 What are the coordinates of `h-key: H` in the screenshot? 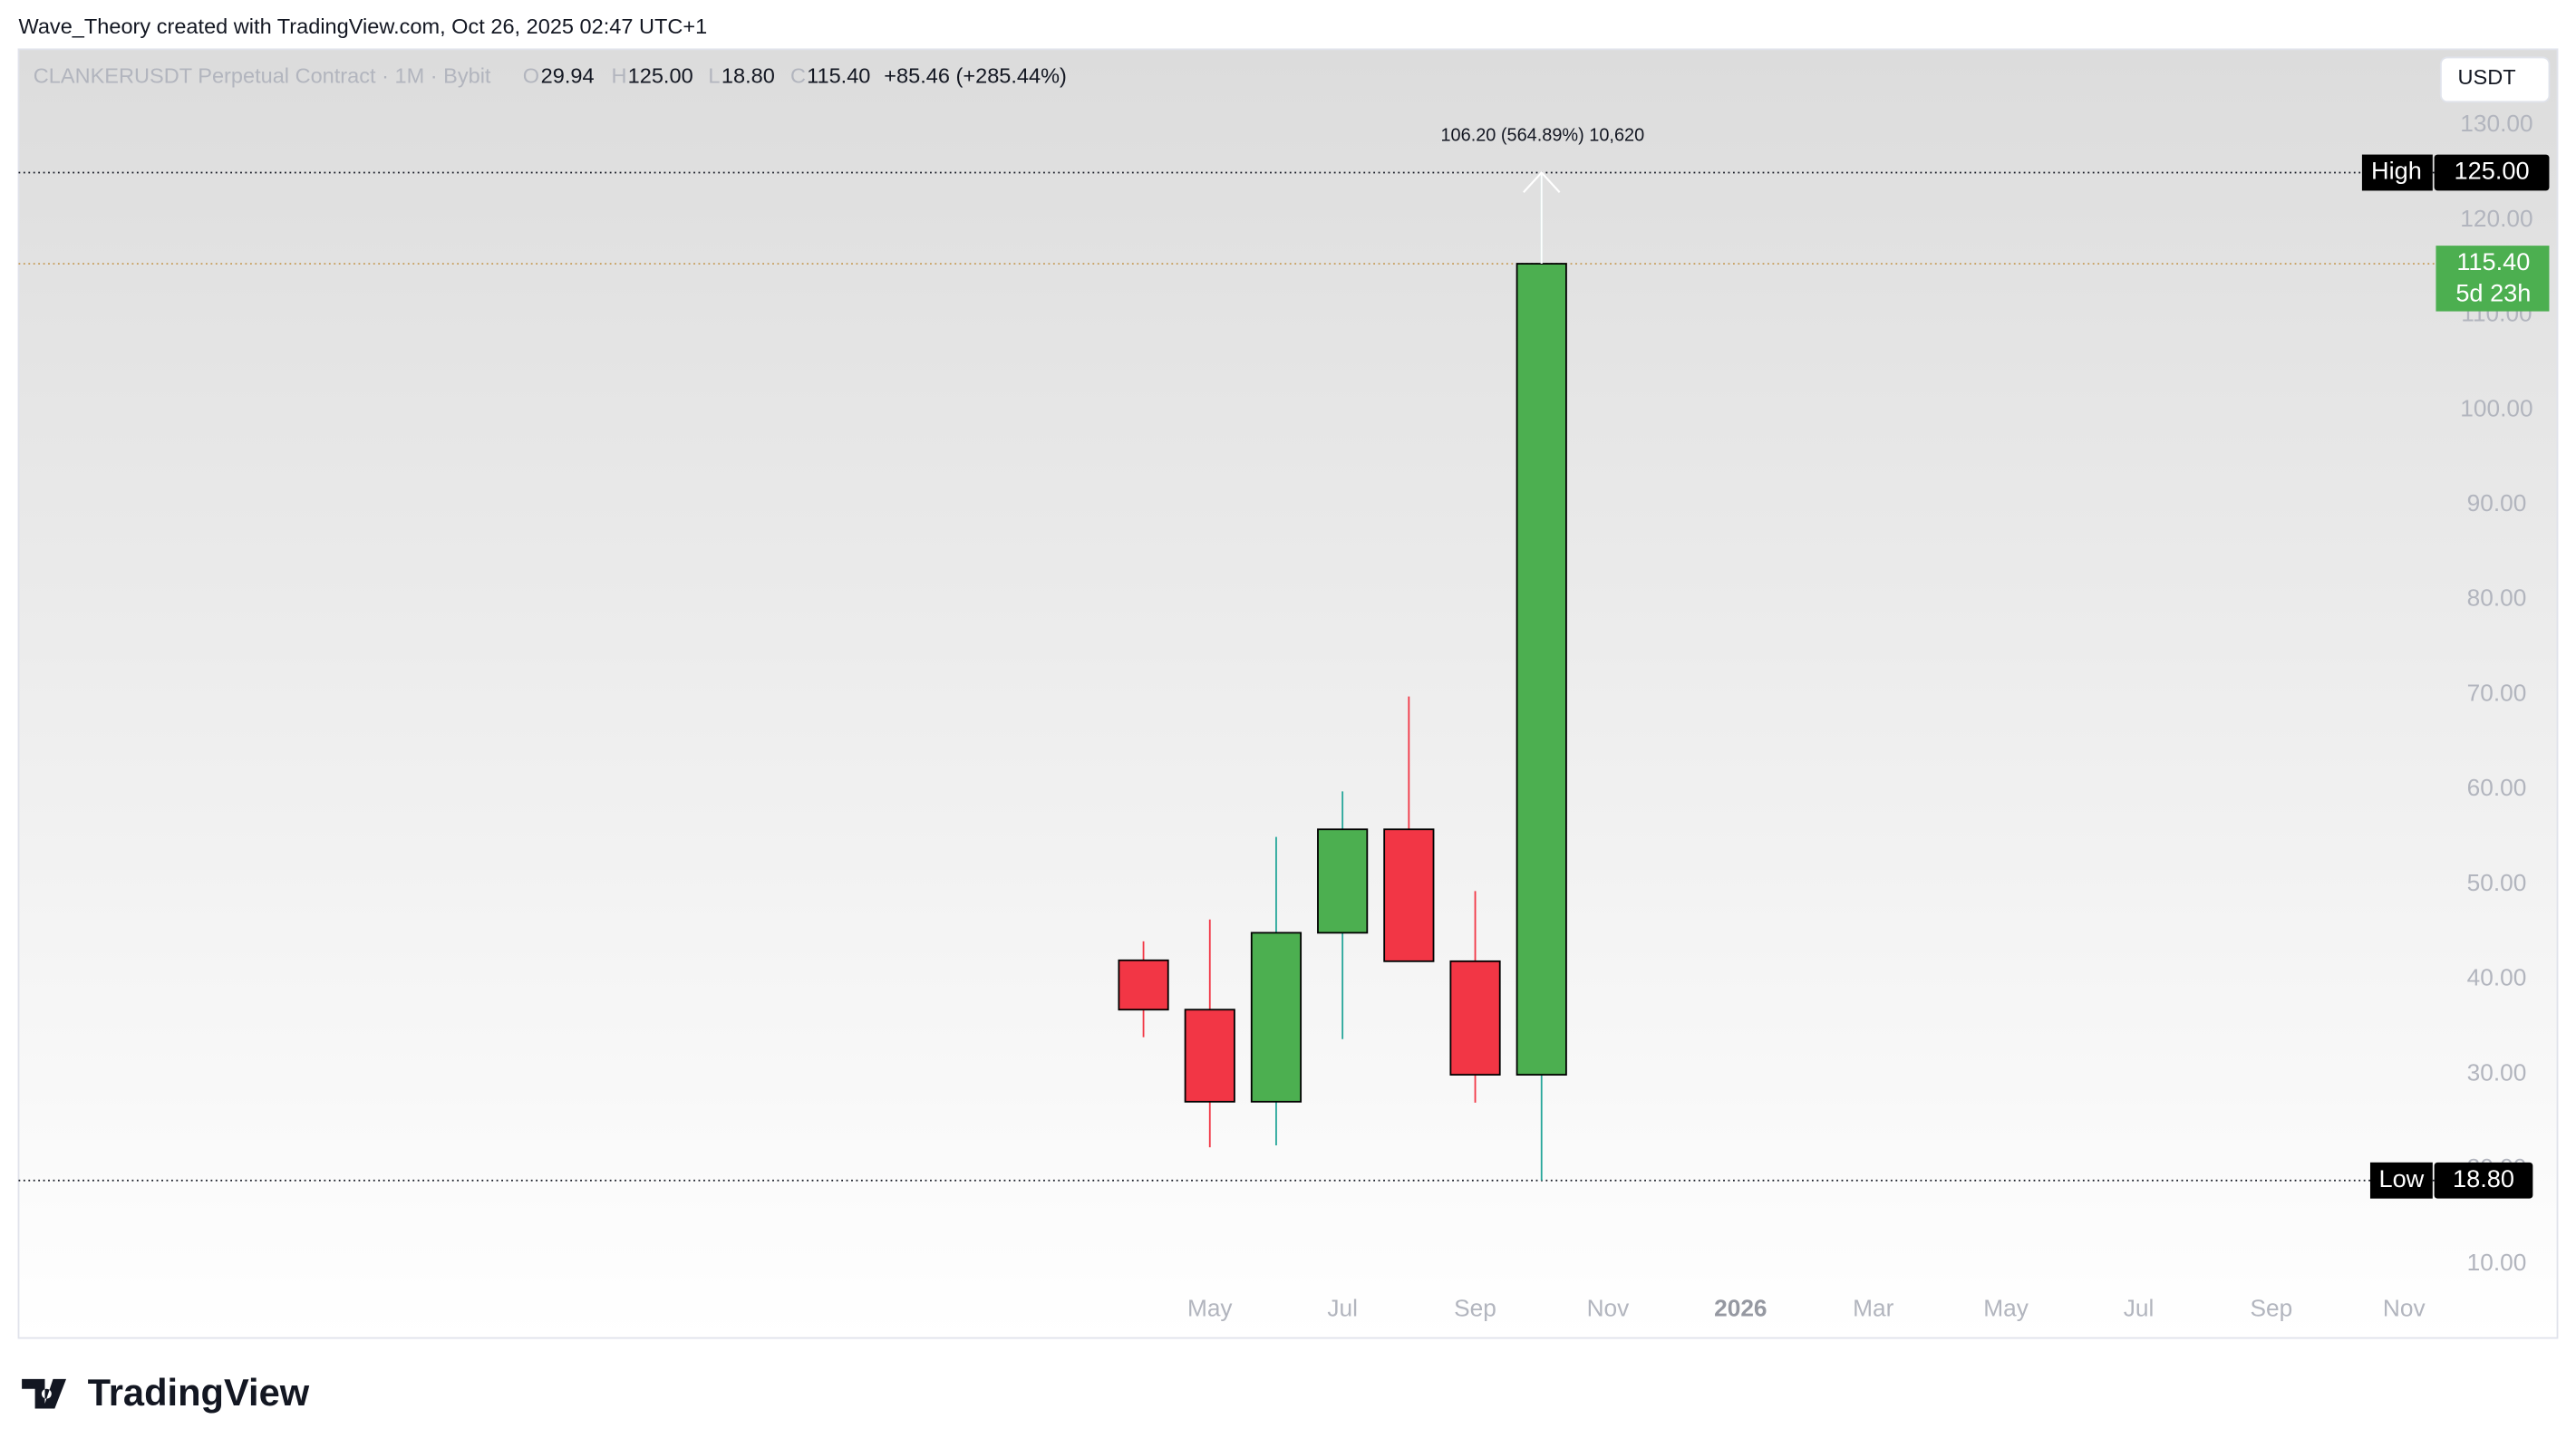 It's located at (619, 75).